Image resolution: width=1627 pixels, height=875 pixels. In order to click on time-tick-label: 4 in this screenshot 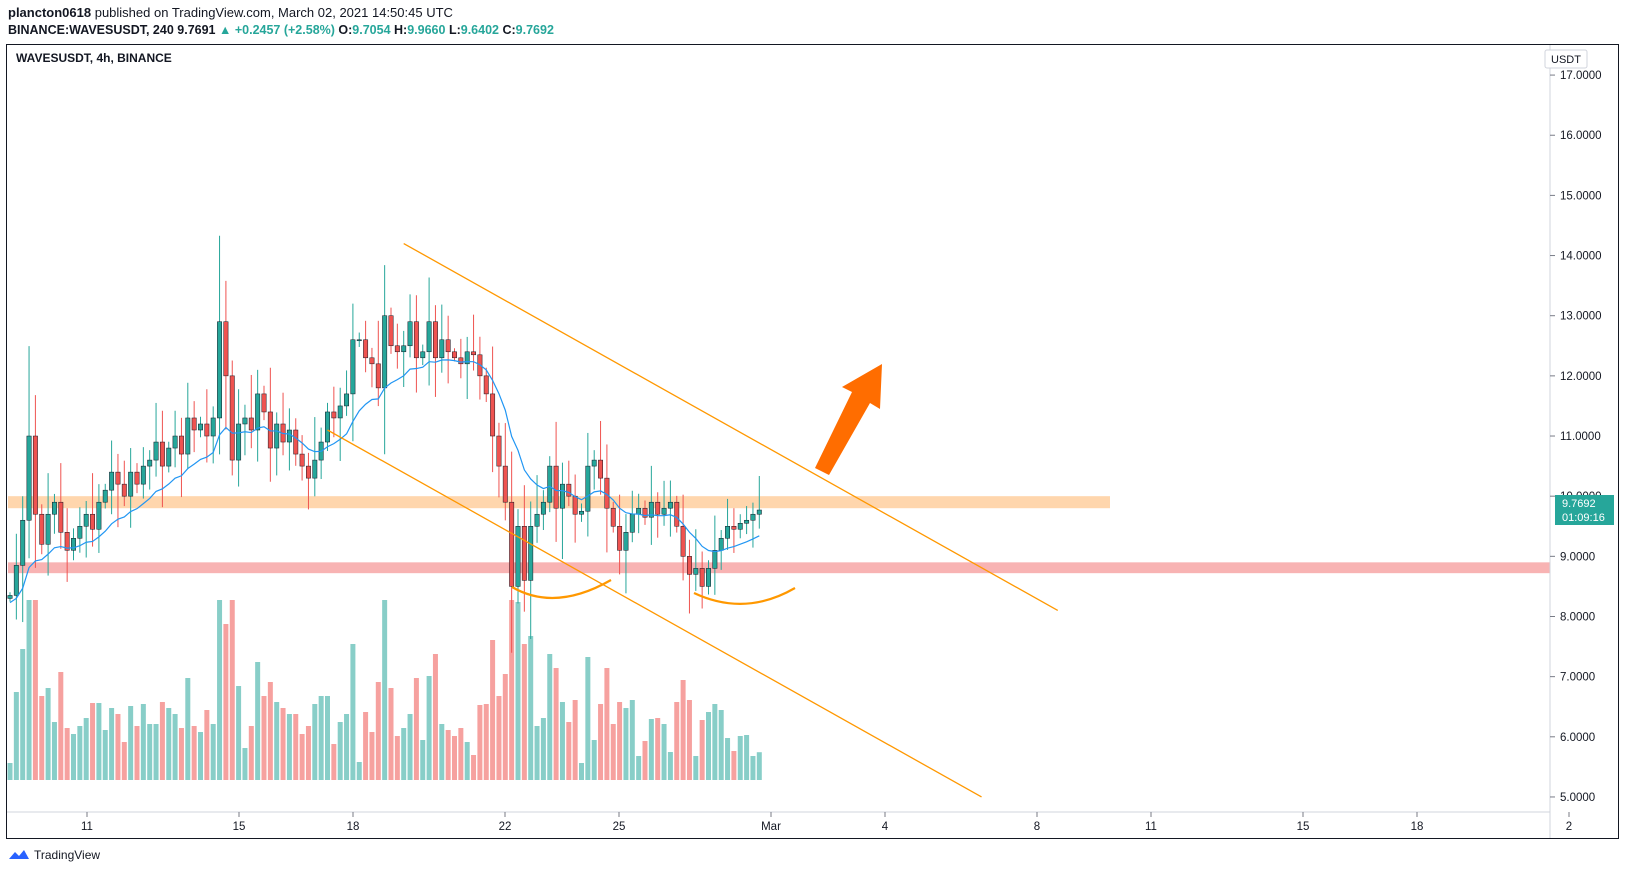, I will do `click(885, 827)`.